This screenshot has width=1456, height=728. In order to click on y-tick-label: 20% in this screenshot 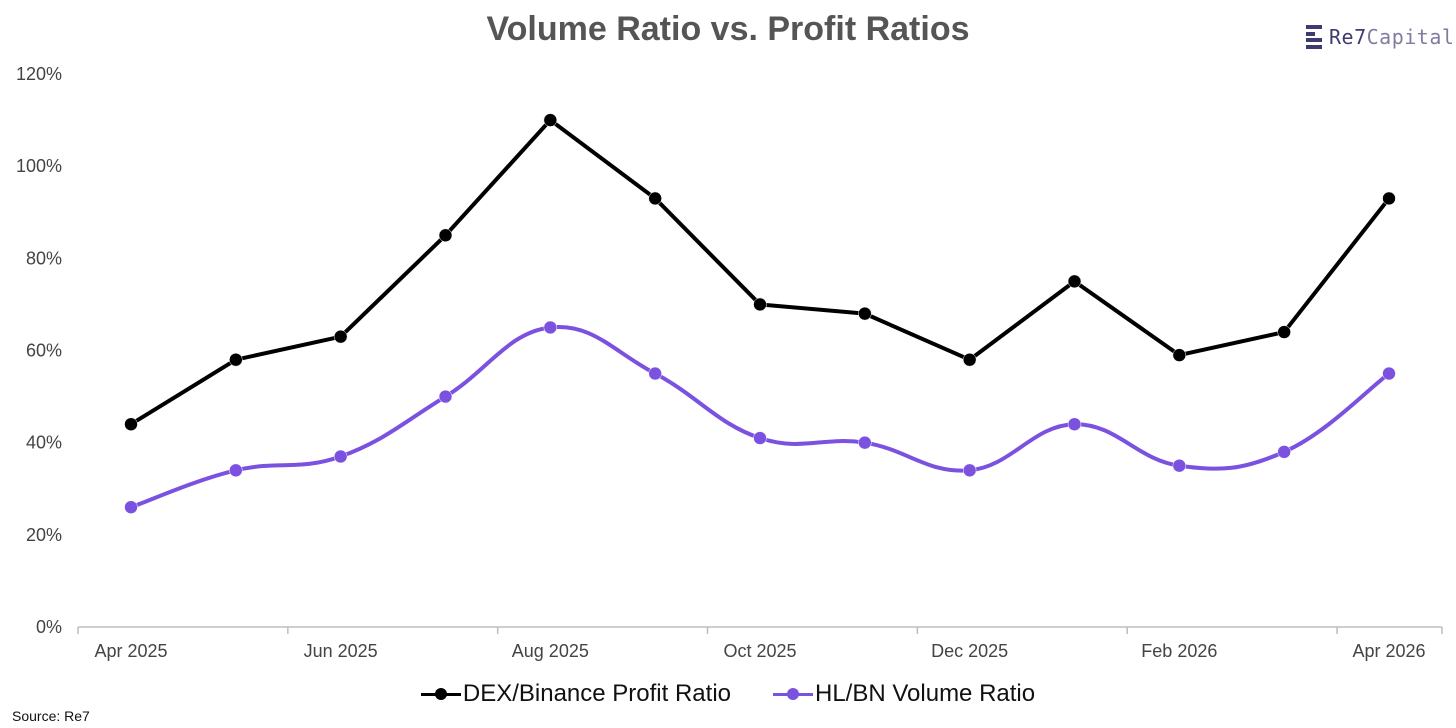, I will do `click(44, 535)`.